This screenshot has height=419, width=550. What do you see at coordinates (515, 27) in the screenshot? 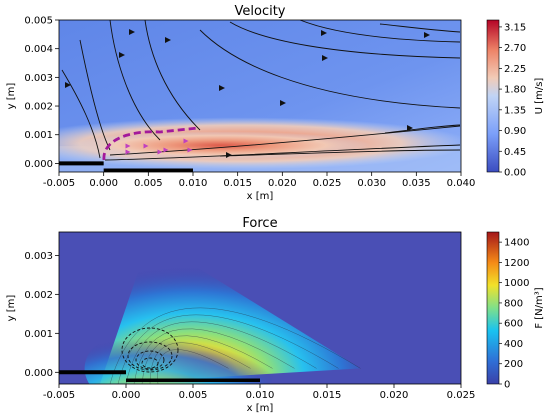
I see `colorbar-tick-label: 3.15` at bounding box center [515, 27].